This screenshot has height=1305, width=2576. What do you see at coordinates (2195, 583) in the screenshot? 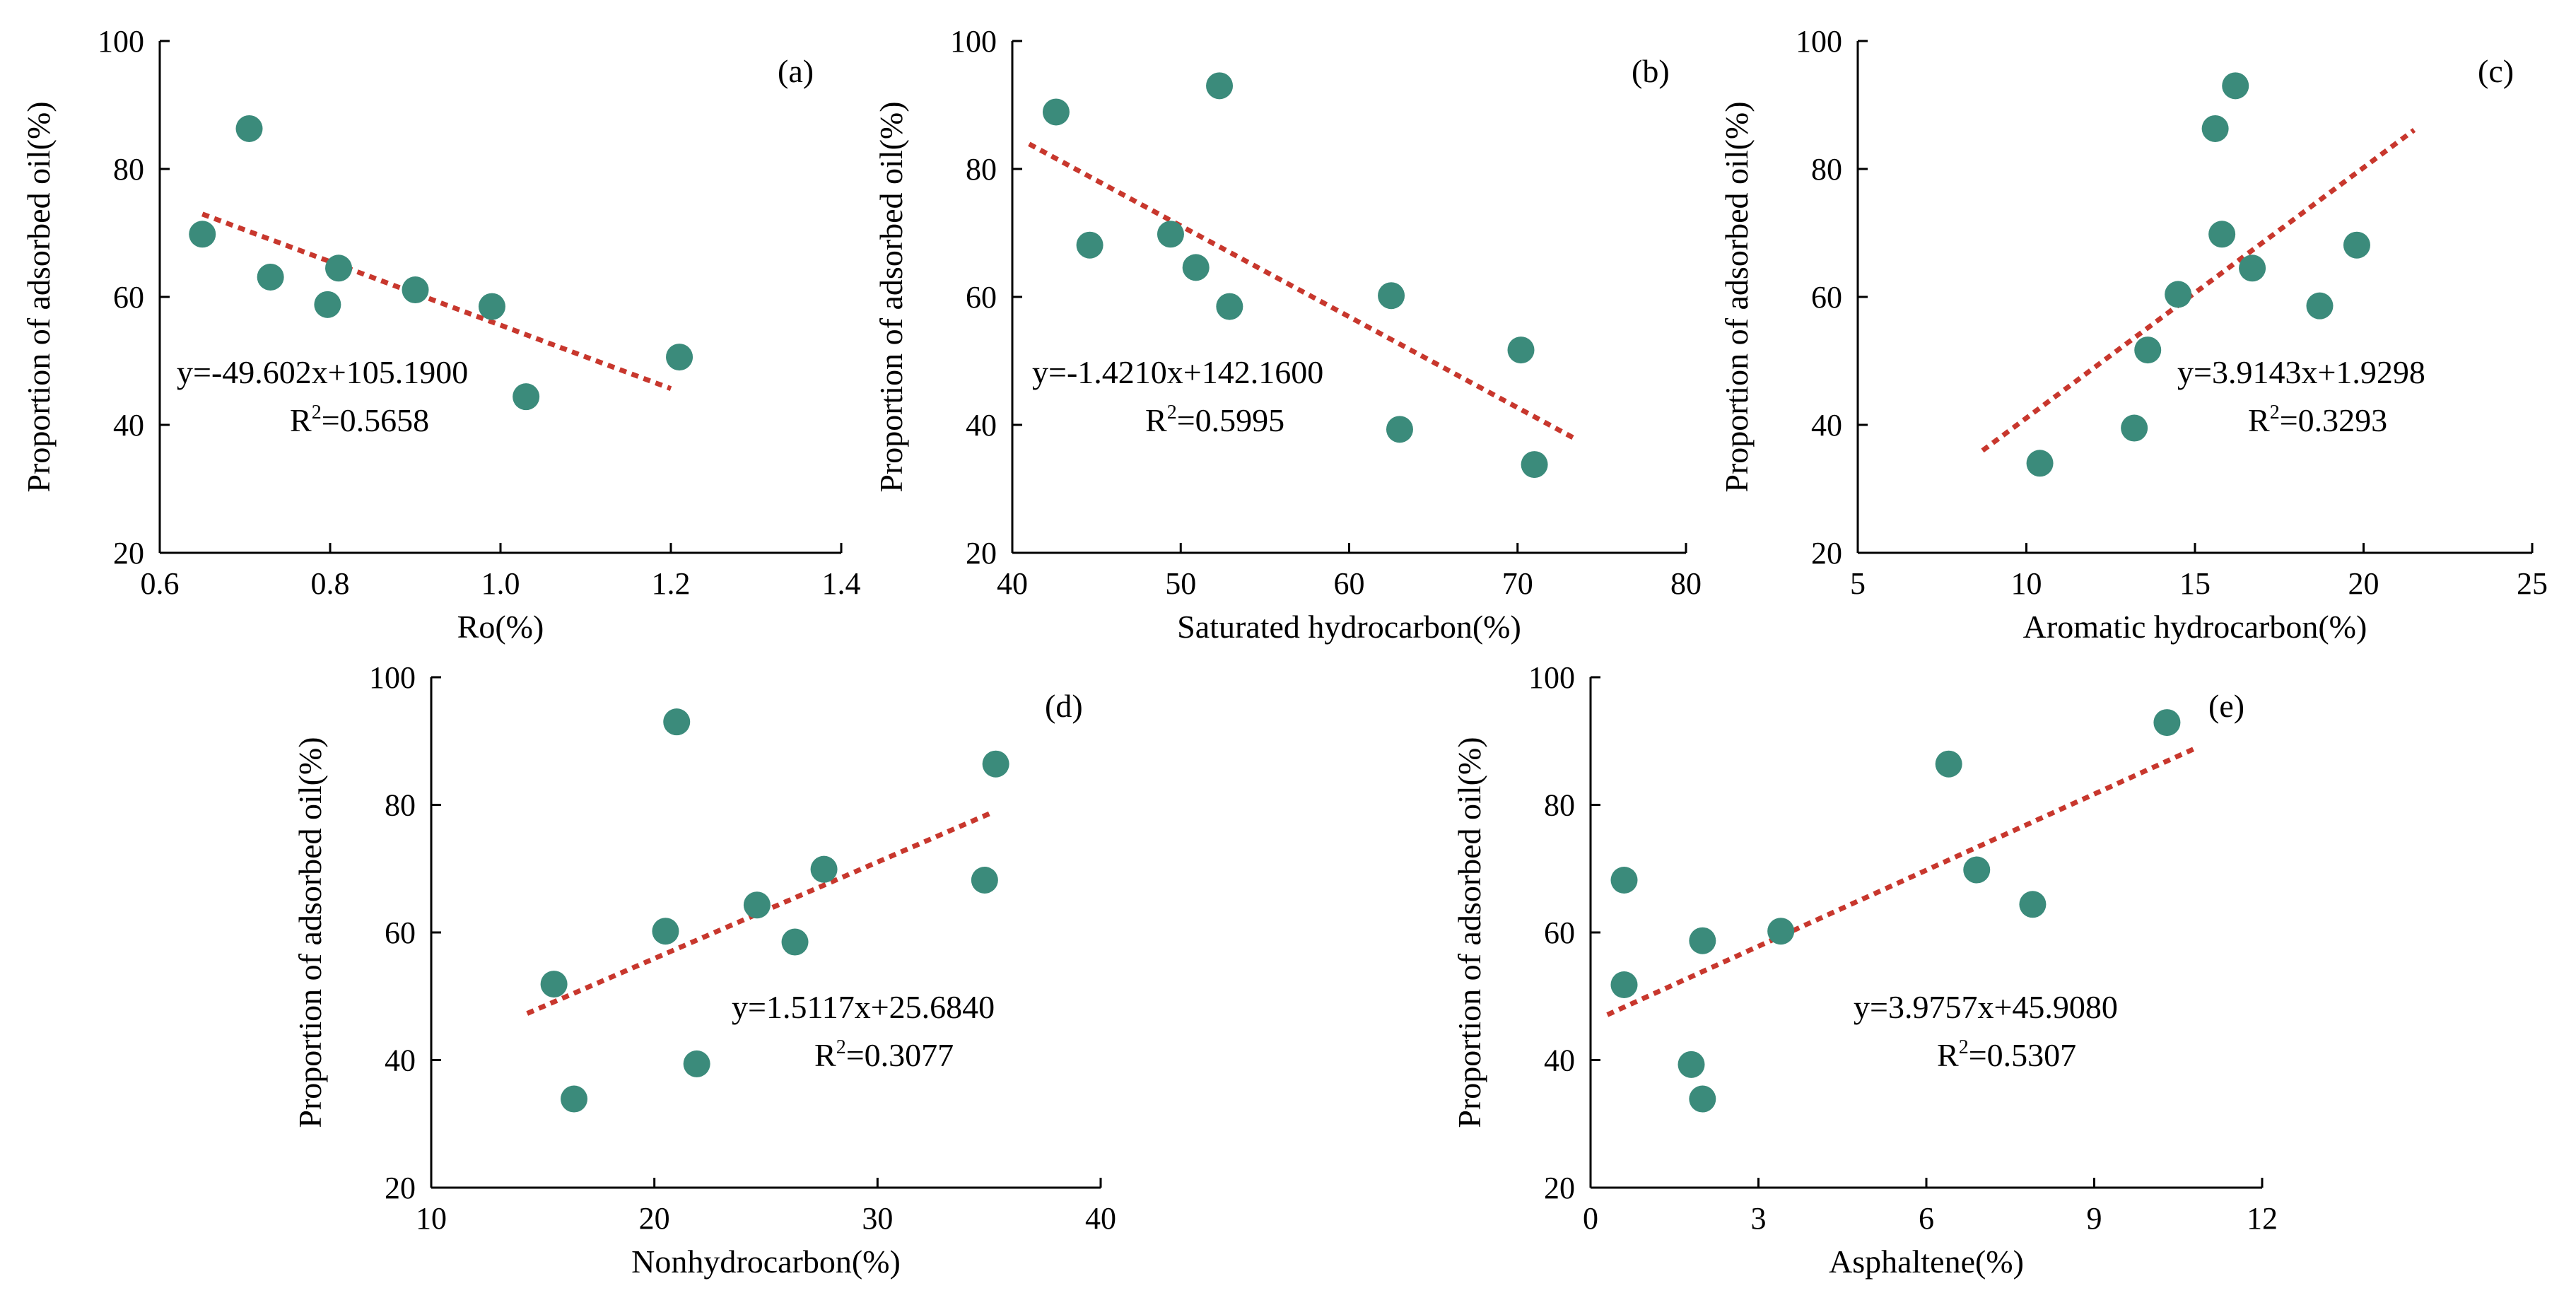
I see `x-tick-label: 15` at bounding box center [2195, 583].